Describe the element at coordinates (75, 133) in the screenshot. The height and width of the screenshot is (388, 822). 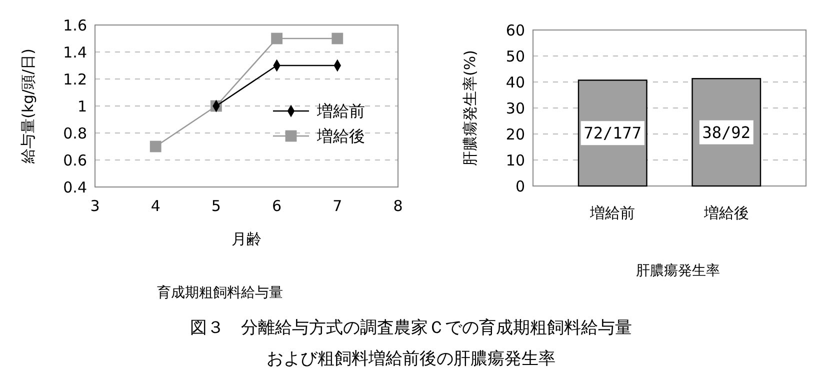
I see `y-tick-label: 0.8` at that location.